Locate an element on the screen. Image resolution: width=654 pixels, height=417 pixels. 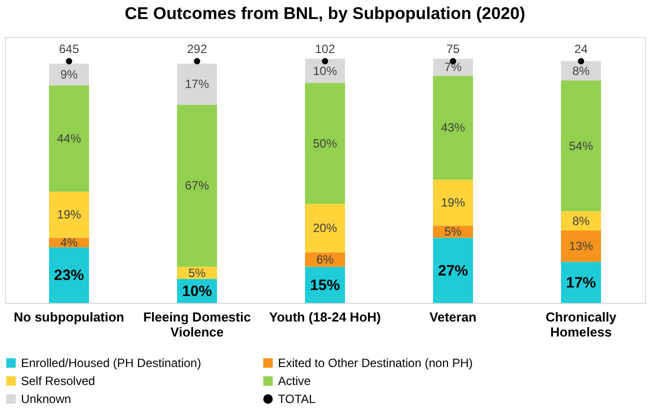
data-label: 67% is located at coordinates (197, 185).